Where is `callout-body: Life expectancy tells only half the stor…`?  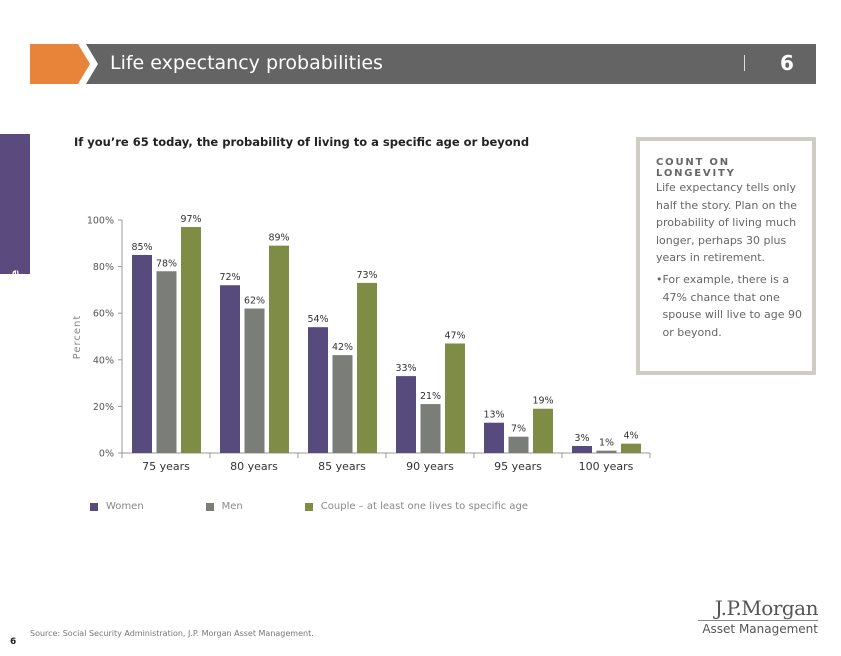
callout-body: Life expectancy tells only half the stor… is located at coordinates (727, 222).